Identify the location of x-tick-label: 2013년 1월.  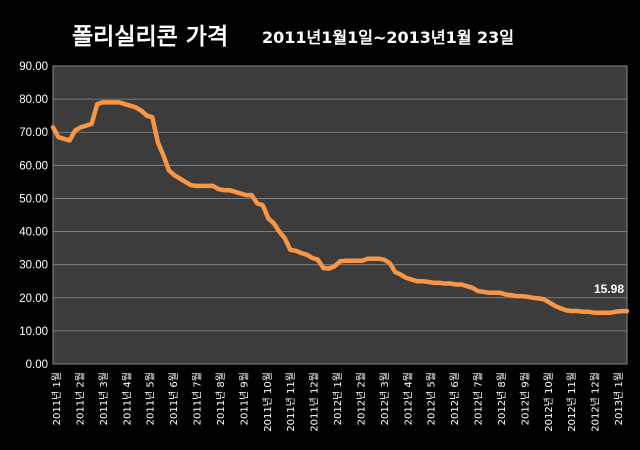
(619, 398).